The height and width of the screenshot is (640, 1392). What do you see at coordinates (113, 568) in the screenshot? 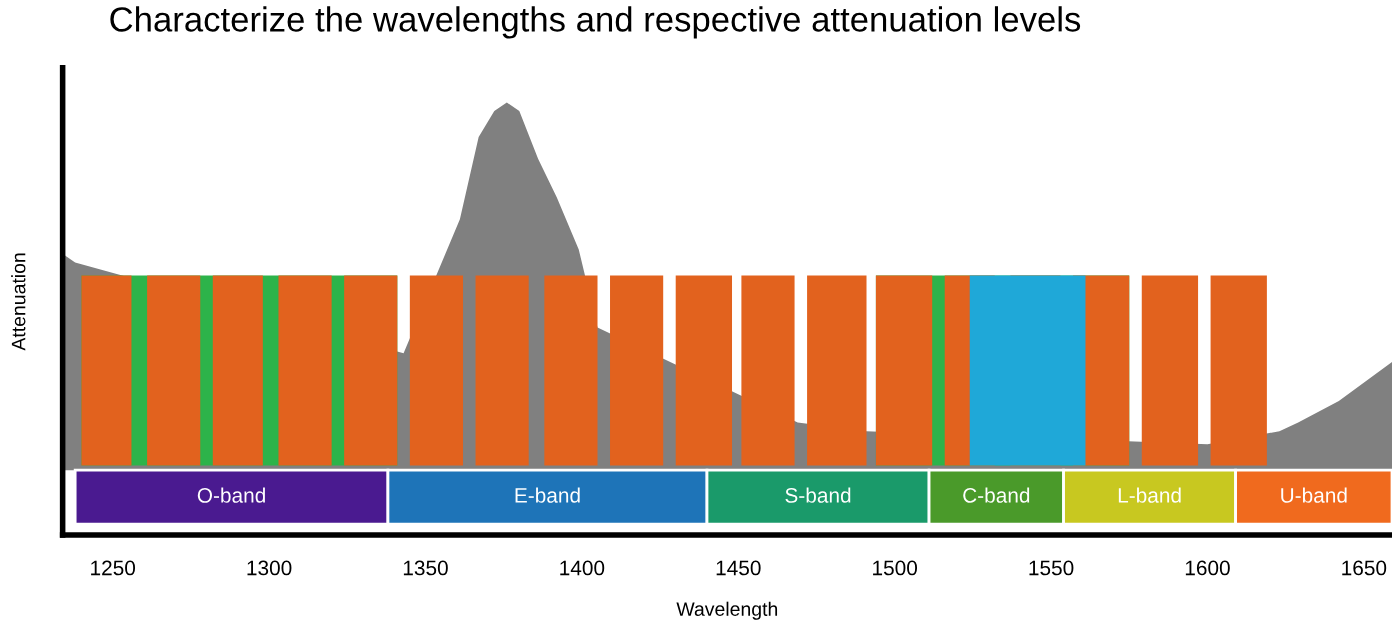
I see `x-tick-label: 1250` at bounding box center [113, 568].